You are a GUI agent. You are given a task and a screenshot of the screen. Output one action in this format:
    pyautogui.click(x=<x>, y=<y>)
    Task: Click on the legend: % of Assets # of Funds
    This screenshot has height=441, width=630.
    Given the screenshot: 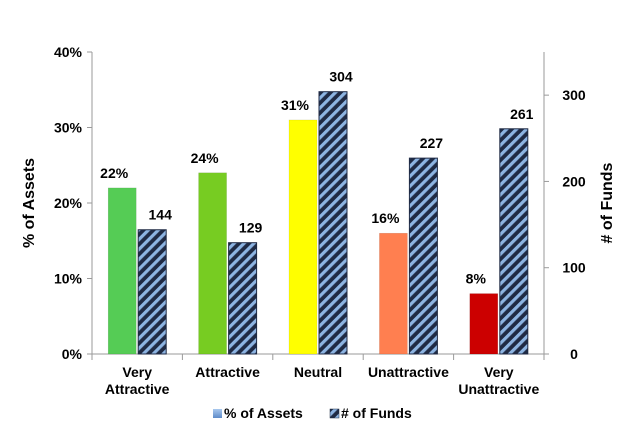 What is the action you would take?
    pyautogui.click(x=312, y=413)
    